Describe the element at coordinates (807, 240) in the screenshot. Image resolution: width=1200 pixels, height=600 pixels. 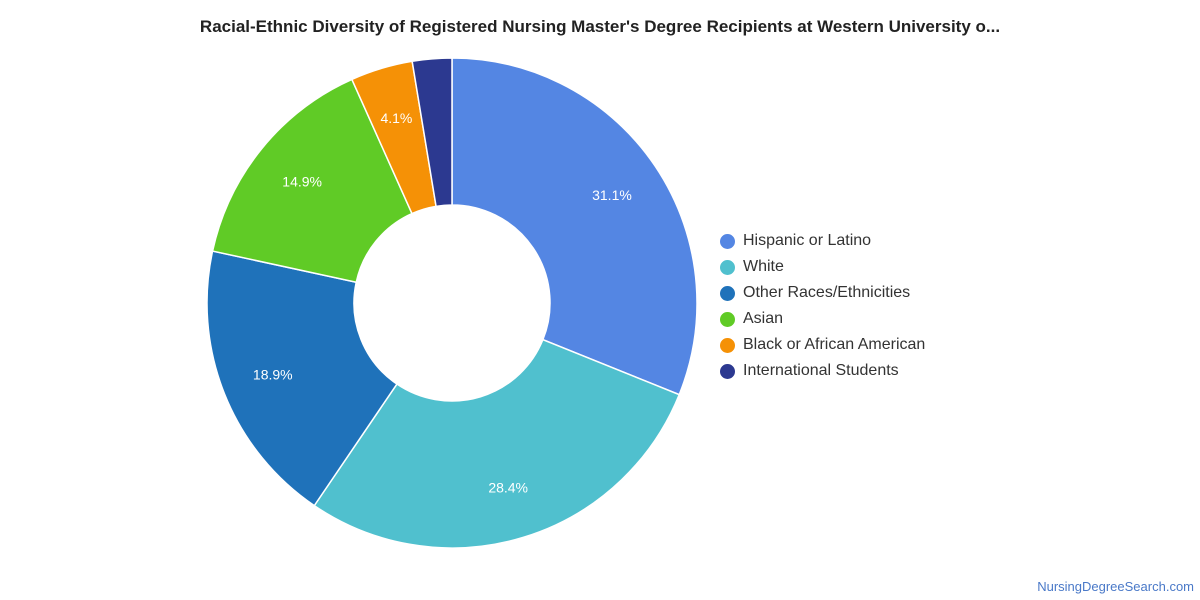
I see `legend-label: Hispanic or Latino` at that location.